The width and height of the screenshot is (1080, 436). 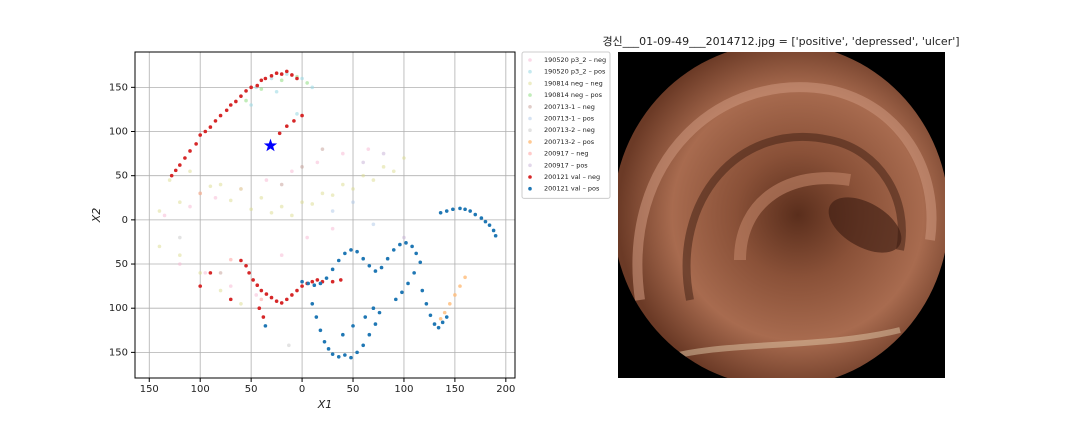 I want to click on x-axis-label: X1, so click(x=325, y=404).